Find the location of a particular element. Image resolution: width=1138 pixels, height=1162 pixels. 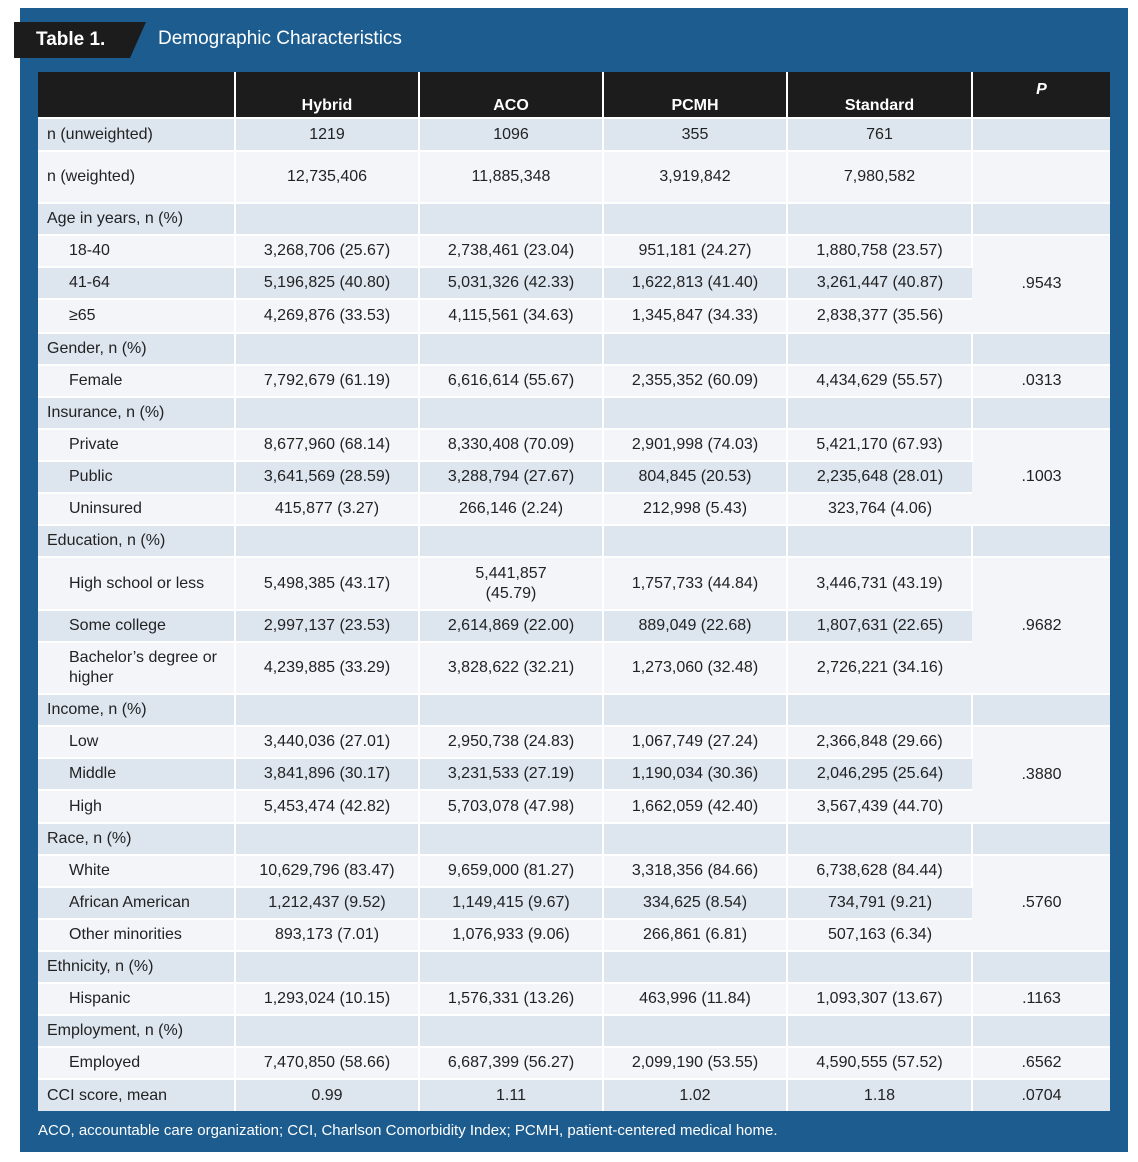

cell: 5,421,170 (67.93) is located at coordinates (880, 444).